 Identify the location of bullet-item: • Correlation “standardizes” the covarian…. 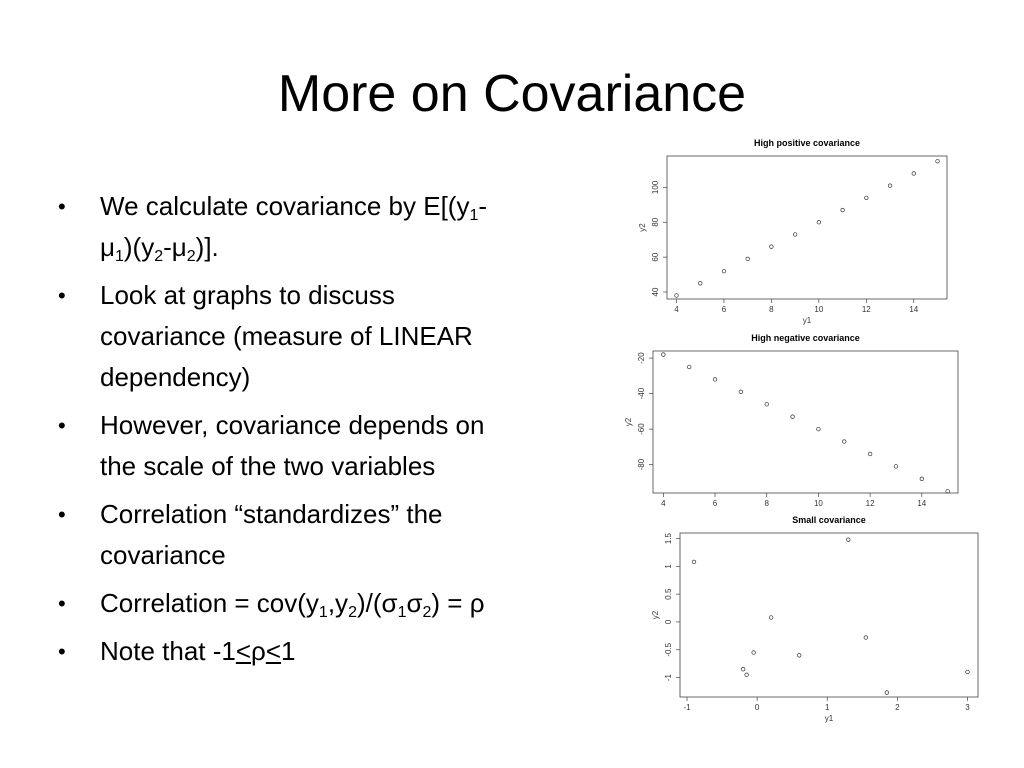
(278, 535).